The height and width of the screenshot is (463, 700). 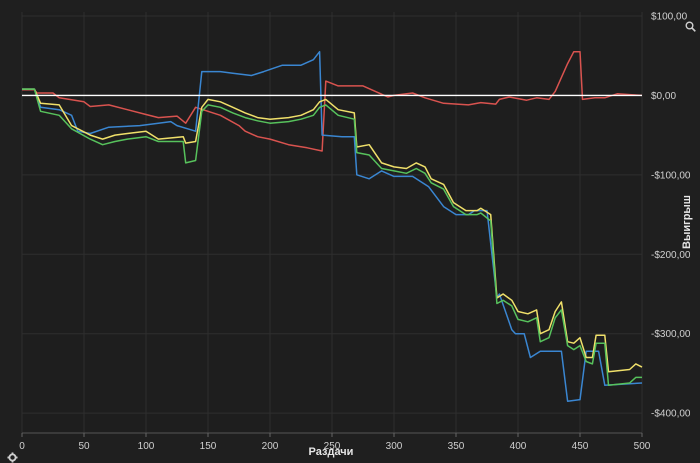 What do you see at coordinates (84, 446) in the screenshot?
I see `x-tick-label: 50` at bounding box center [84, 446].